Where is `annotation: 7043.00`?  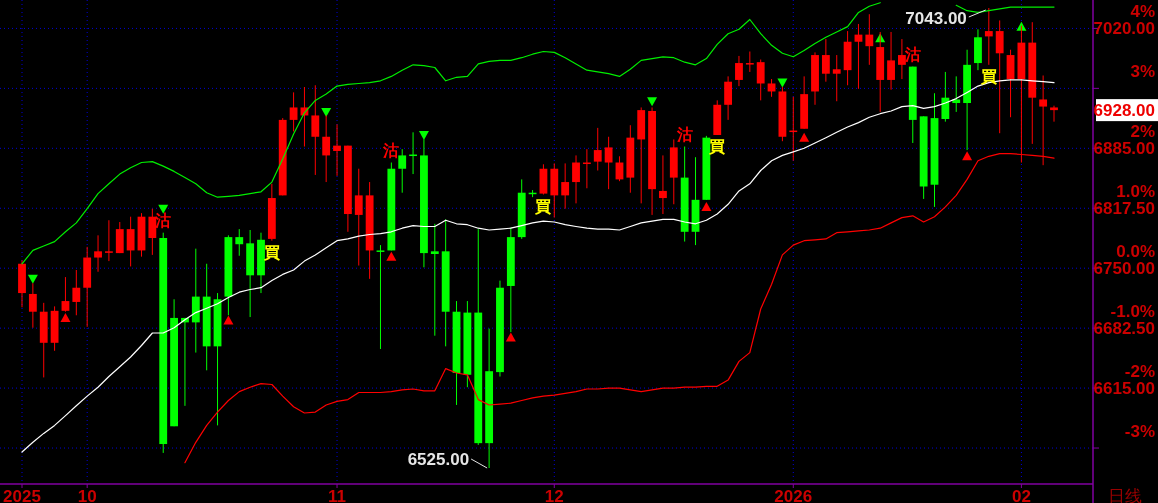
annotation: 7043.00 is located at coordinates (936, 19).